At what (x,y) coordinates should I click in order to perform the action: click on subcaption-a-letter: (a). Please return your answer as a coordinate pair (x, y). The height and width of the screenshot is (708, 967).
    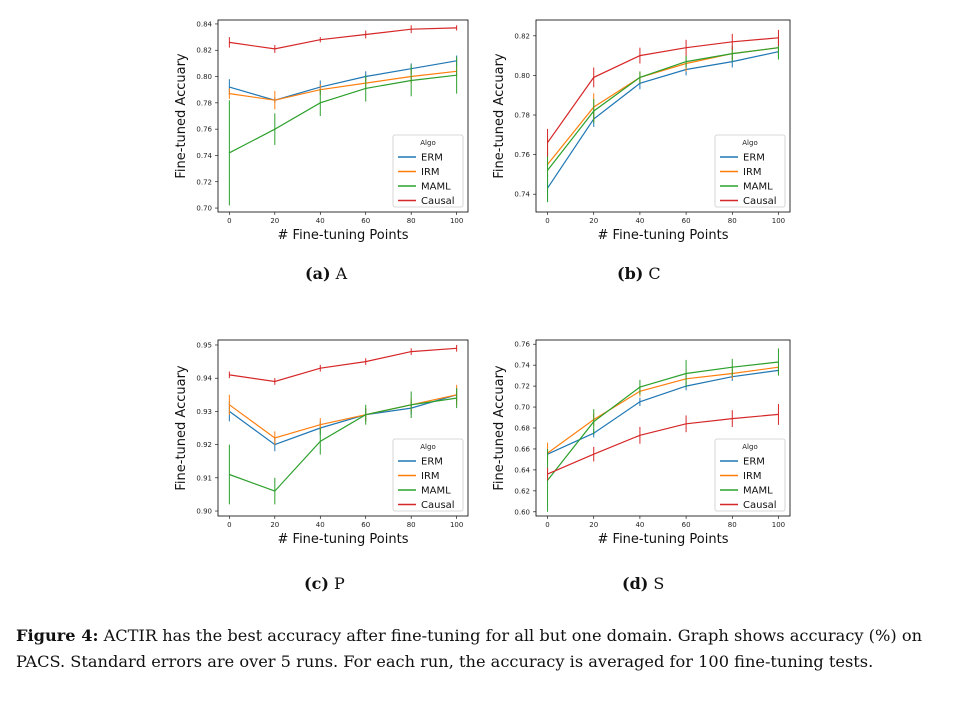
    Looking at the image, I should click on (318, 273).